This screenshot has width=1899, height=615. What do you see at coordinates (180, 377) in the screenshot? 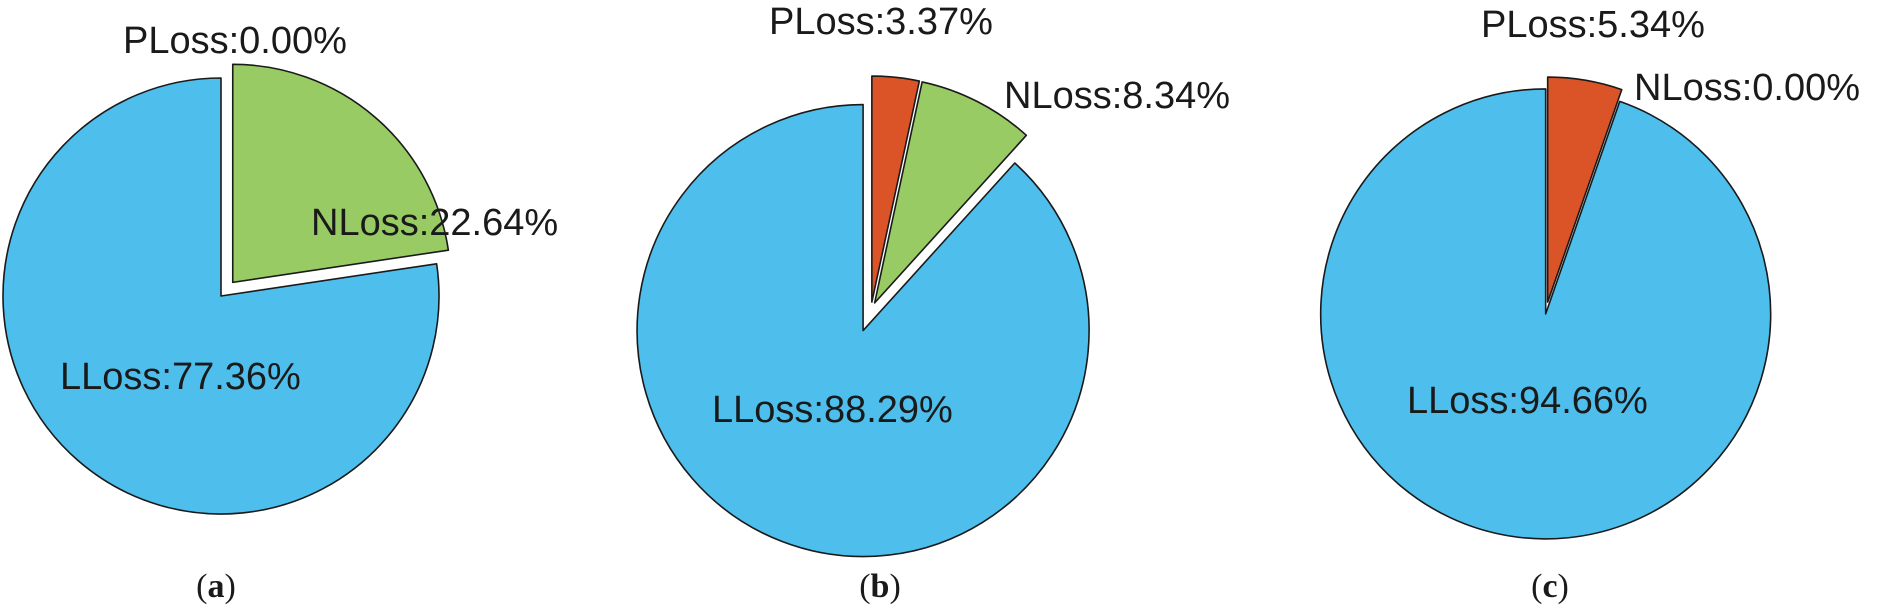
I see `slice-label-lloss-a: LLoss:77.36%` at bounding box center [180, 377].